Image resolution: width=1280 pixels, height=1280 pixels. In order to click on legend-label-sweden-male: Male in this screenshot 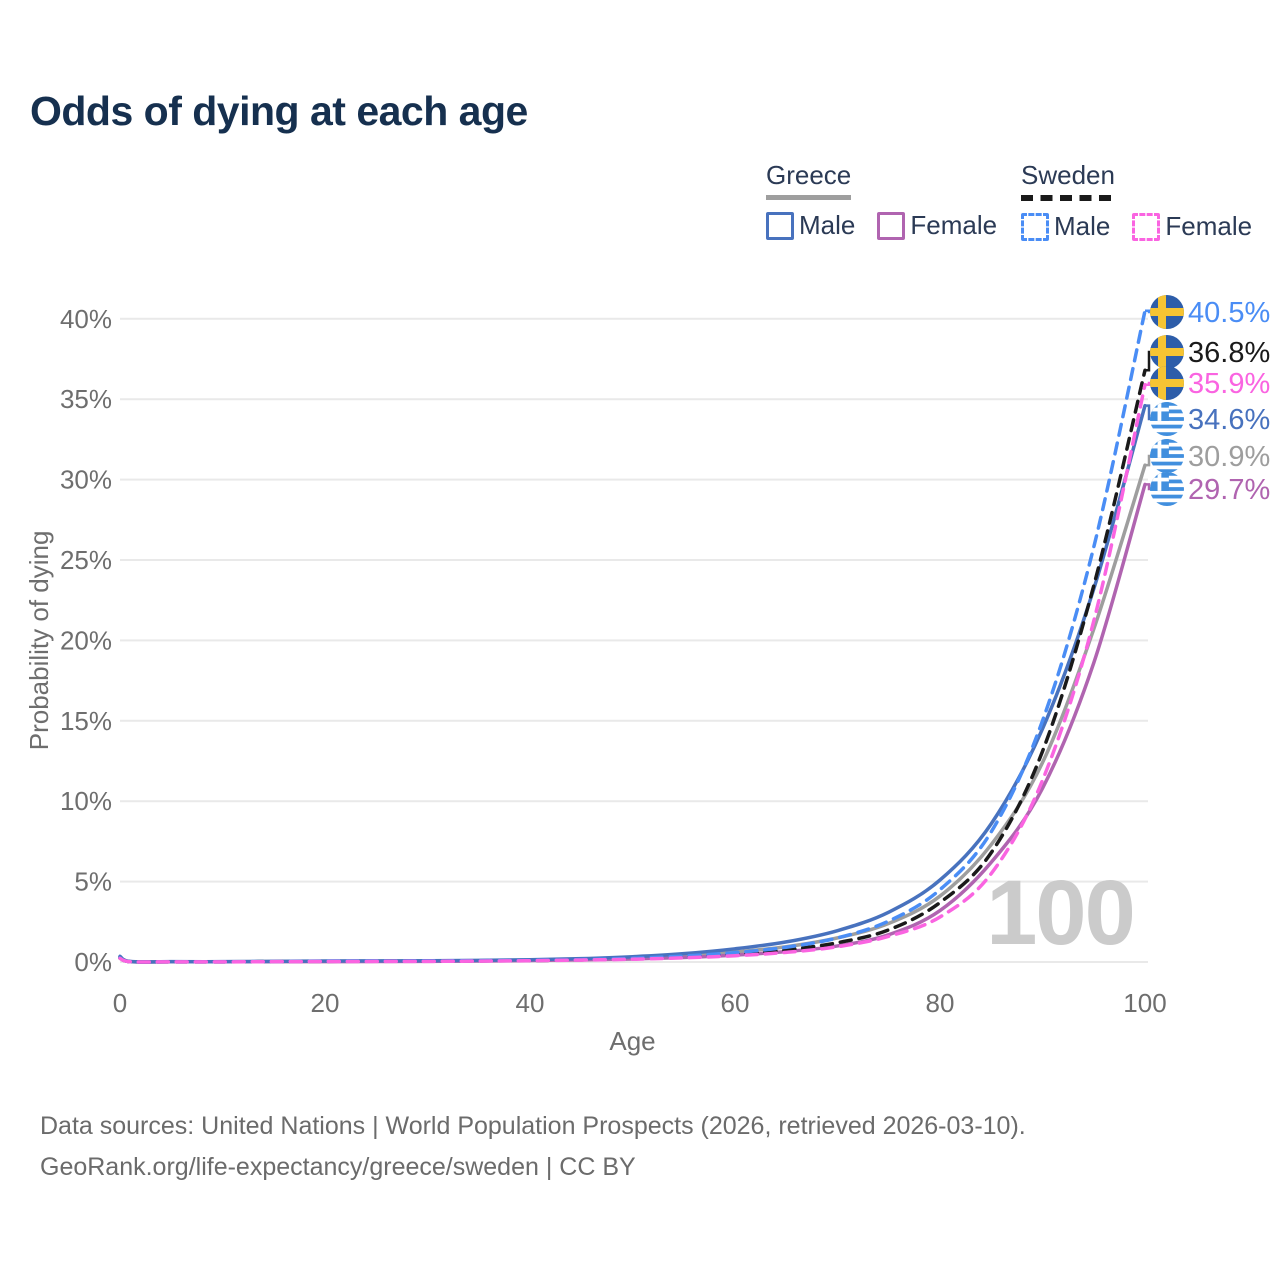, I will do `click(1082, 226)`.